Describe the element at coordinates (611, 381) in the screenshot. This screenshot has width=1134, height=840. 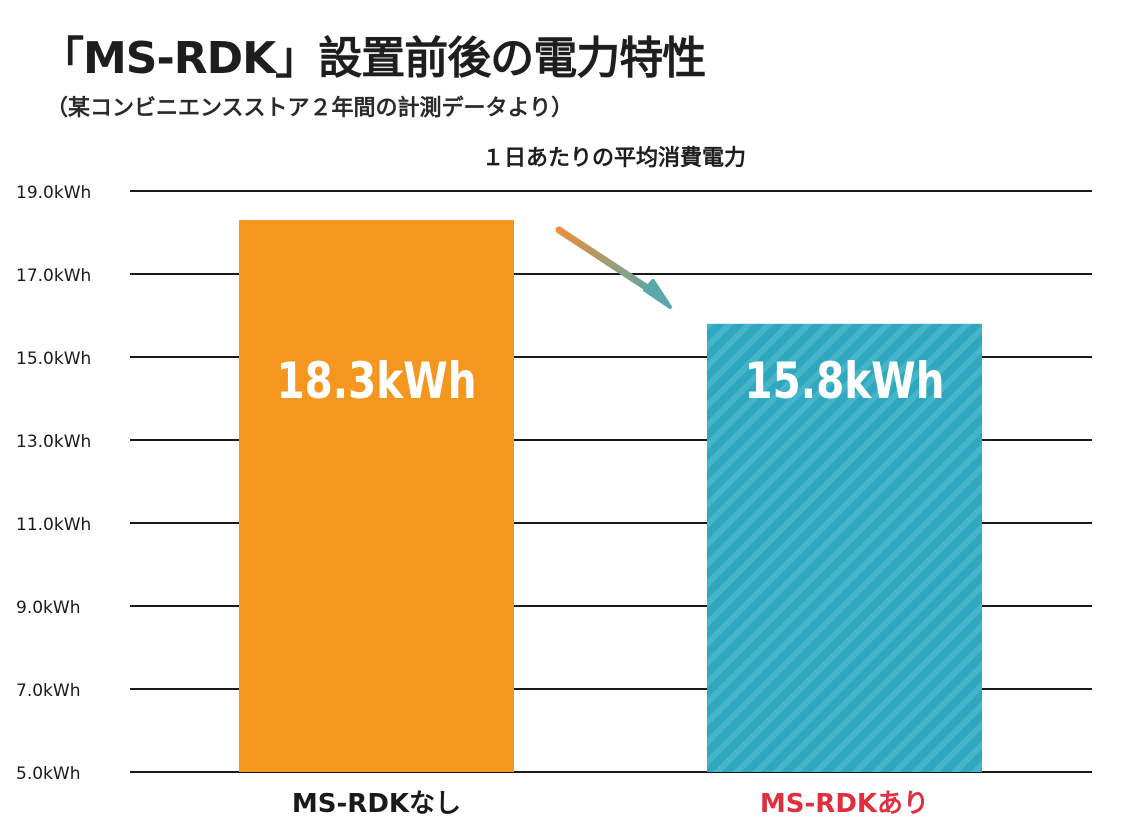
I see `bar-value-labels: 18.3kWh 15.8kWh` at that location.